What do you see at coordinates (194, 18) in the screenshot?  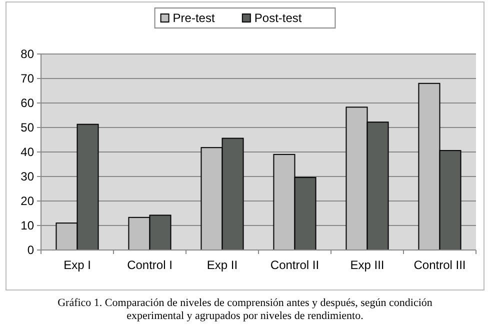 I see `legend-label: Pre-test` at bounding box center [194, 18].